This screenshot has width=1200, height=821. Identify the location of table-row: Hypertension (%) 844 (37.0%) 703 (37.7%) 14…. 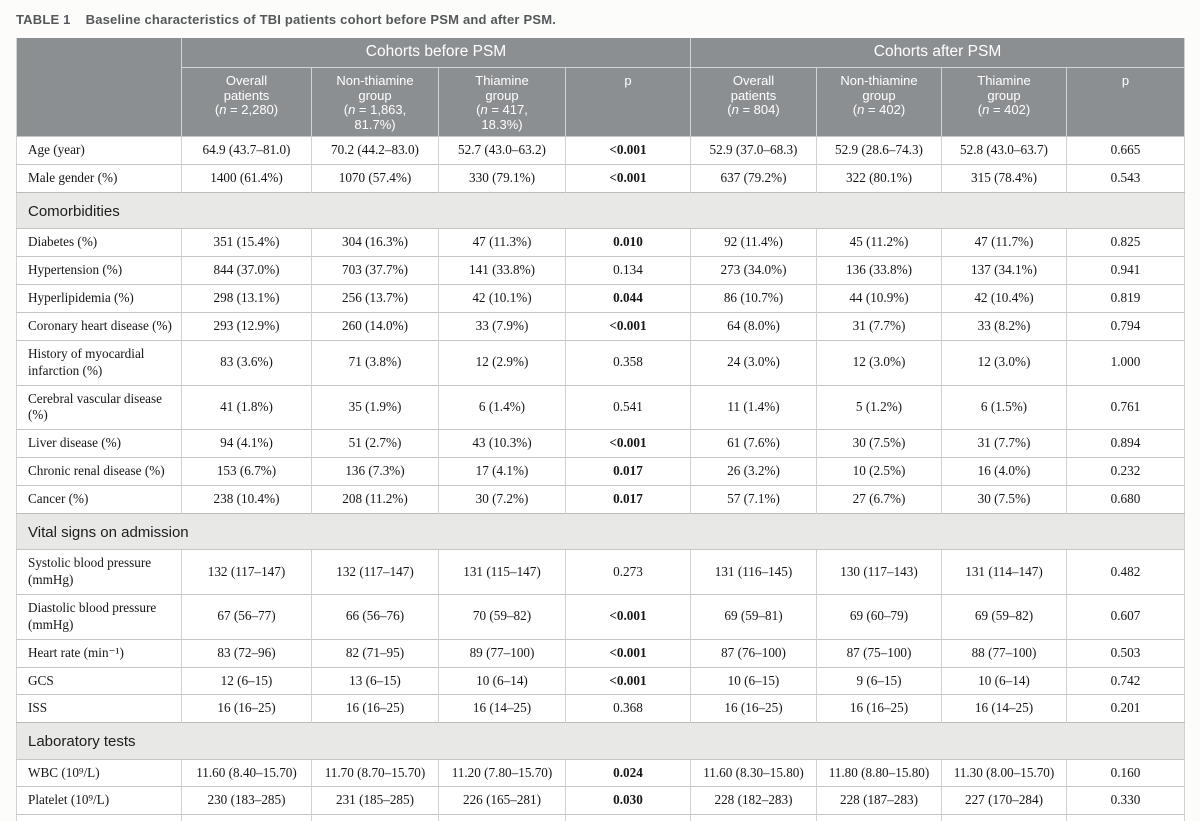
(600, 270).